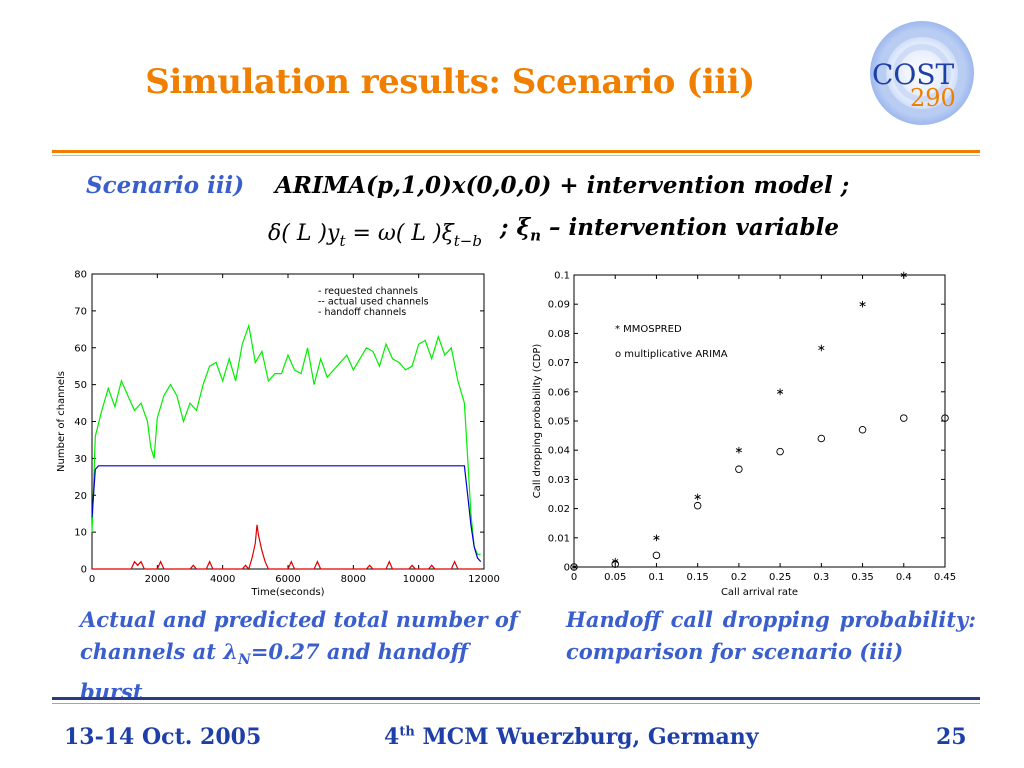 The width and height of the screenshot is (1024, 768). Describe the element at coordinates (450, 82) in the screenshot. I see `slide-title: Simulation results: Scenario (iii)` at that location.